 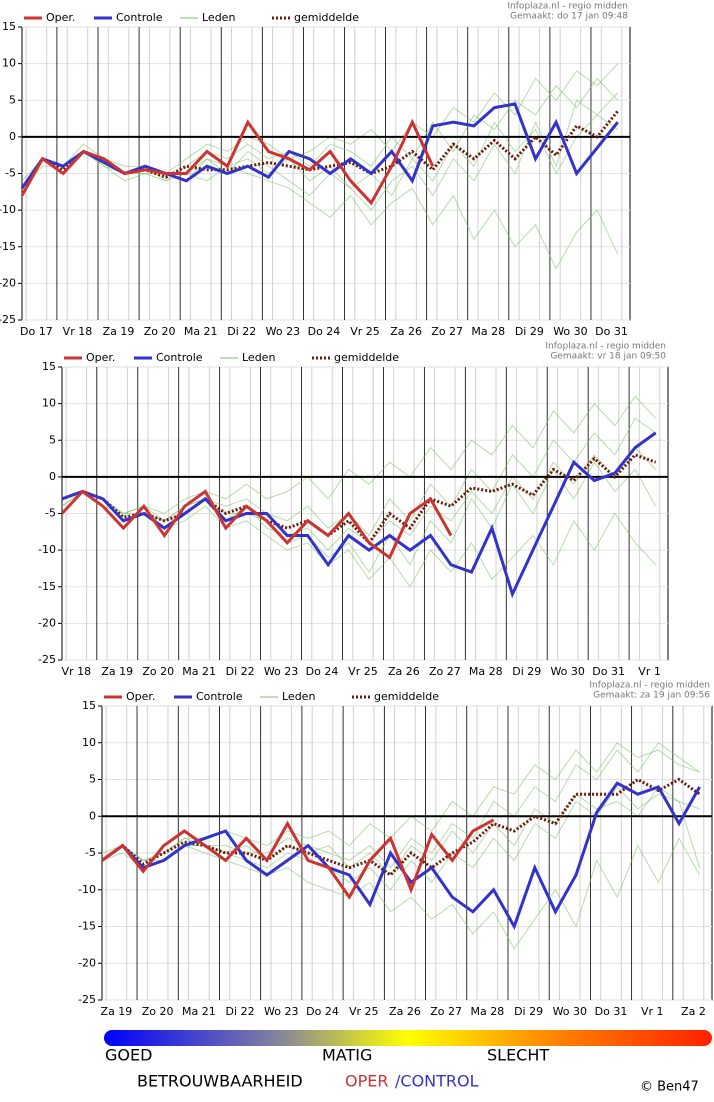 What do you see at coordinates (437, 1081) in the screenshot?
I see `control-label: /CONTROL` at bounding box center [437, 1081].